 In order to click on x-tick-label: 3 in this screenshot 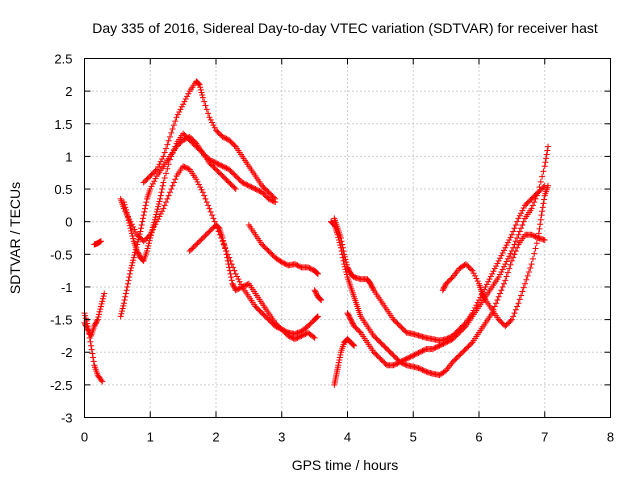, I will do `click(281, 437)`.